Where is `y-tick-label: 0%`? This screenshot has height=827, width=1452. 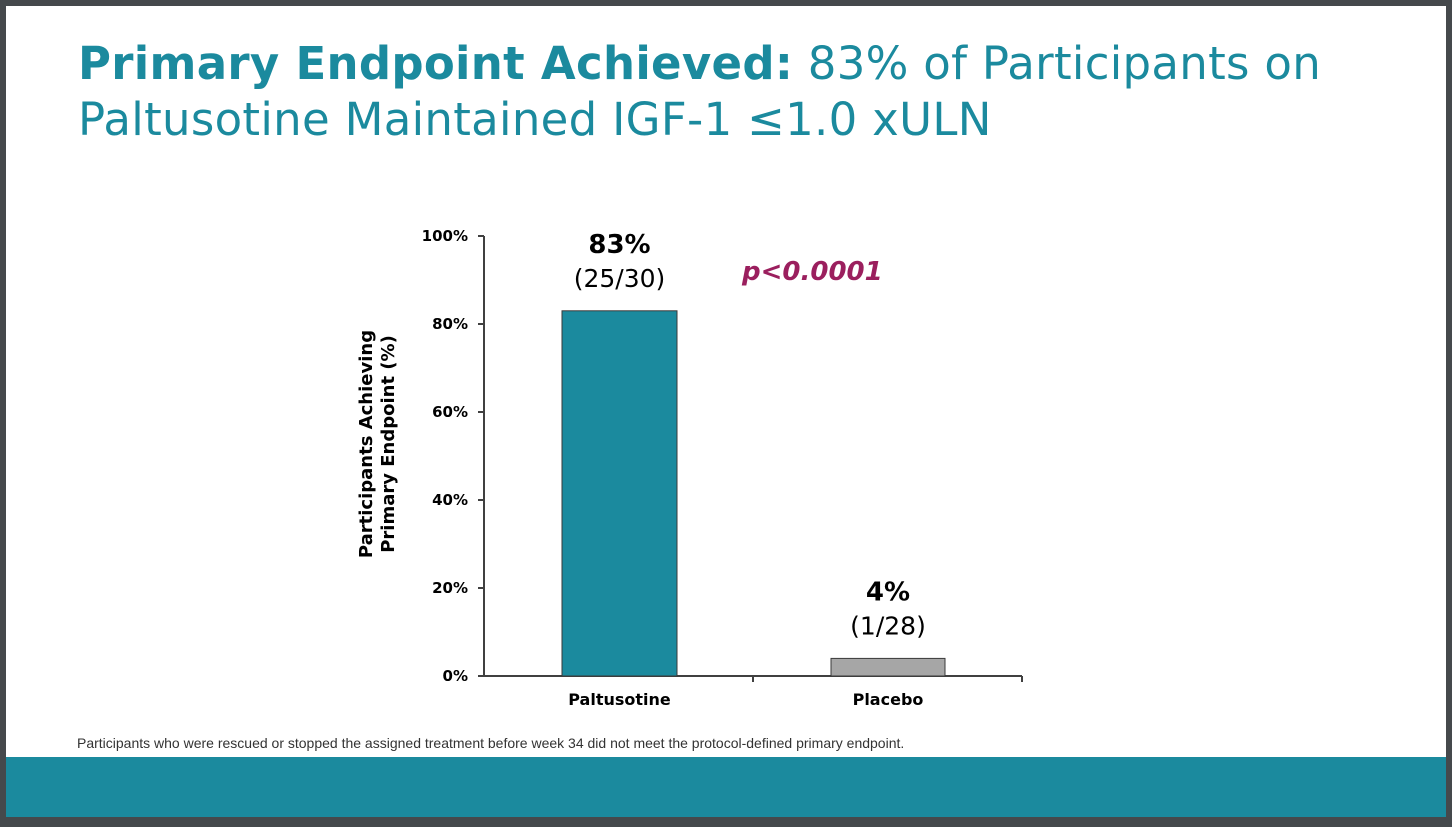 y-tick-label: 0% is located at coordinates (455, 676).